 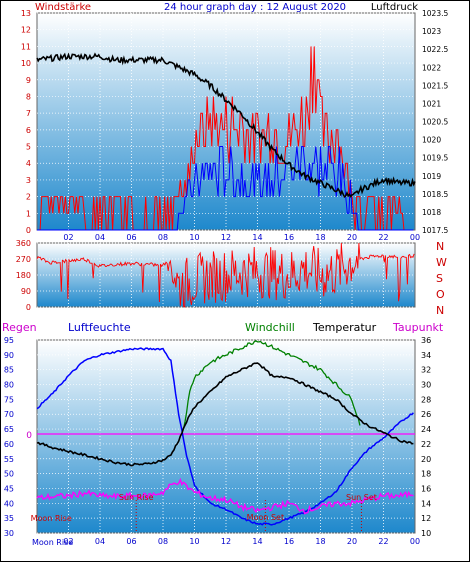 I want to click on pressure-y-tick: 1020, so click(x=431, y=140).